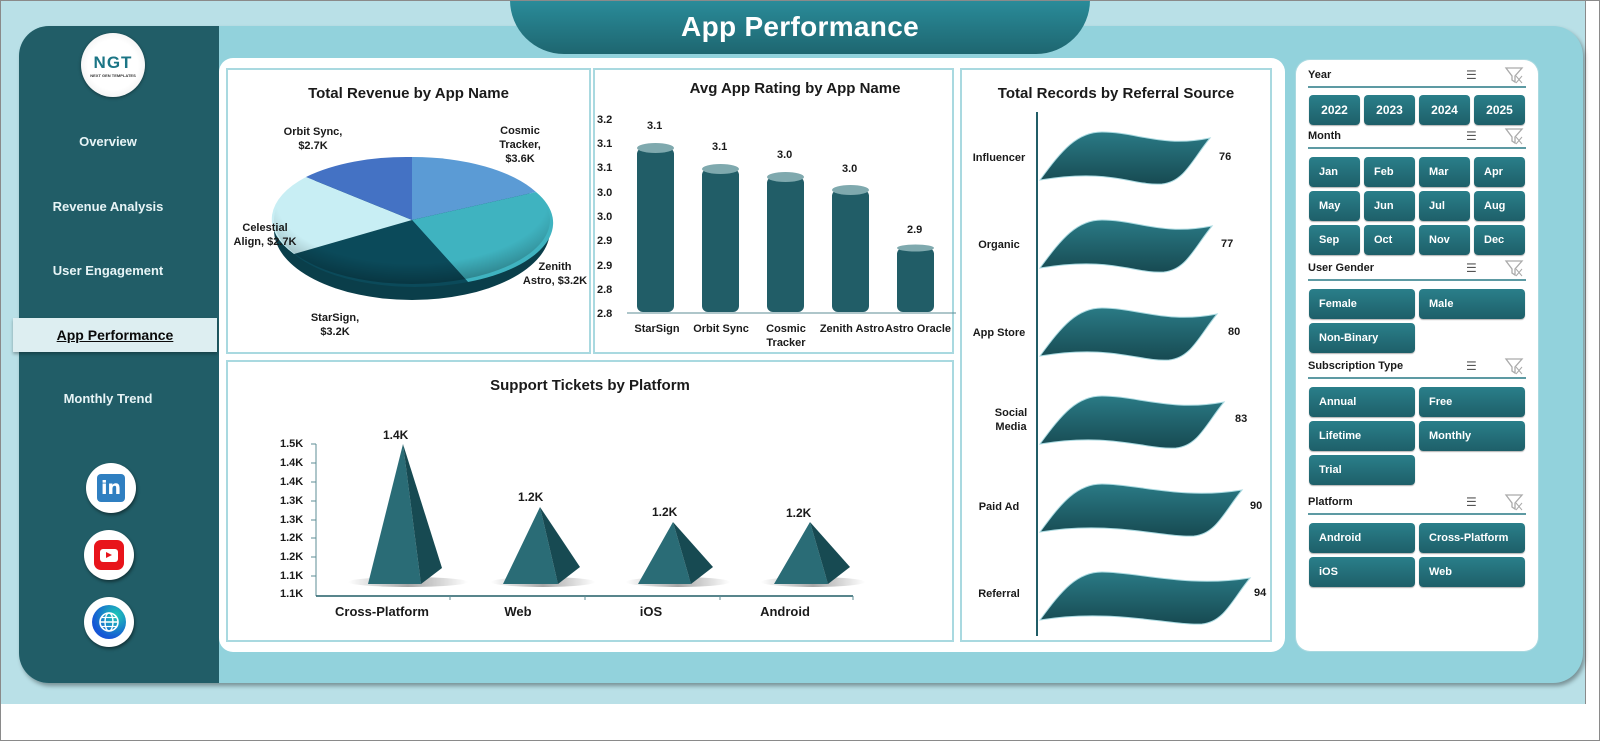  Describe the element at coordinates (1444, 172) in the screenshot. I see `slicer-month-mar: Mar` at that location.